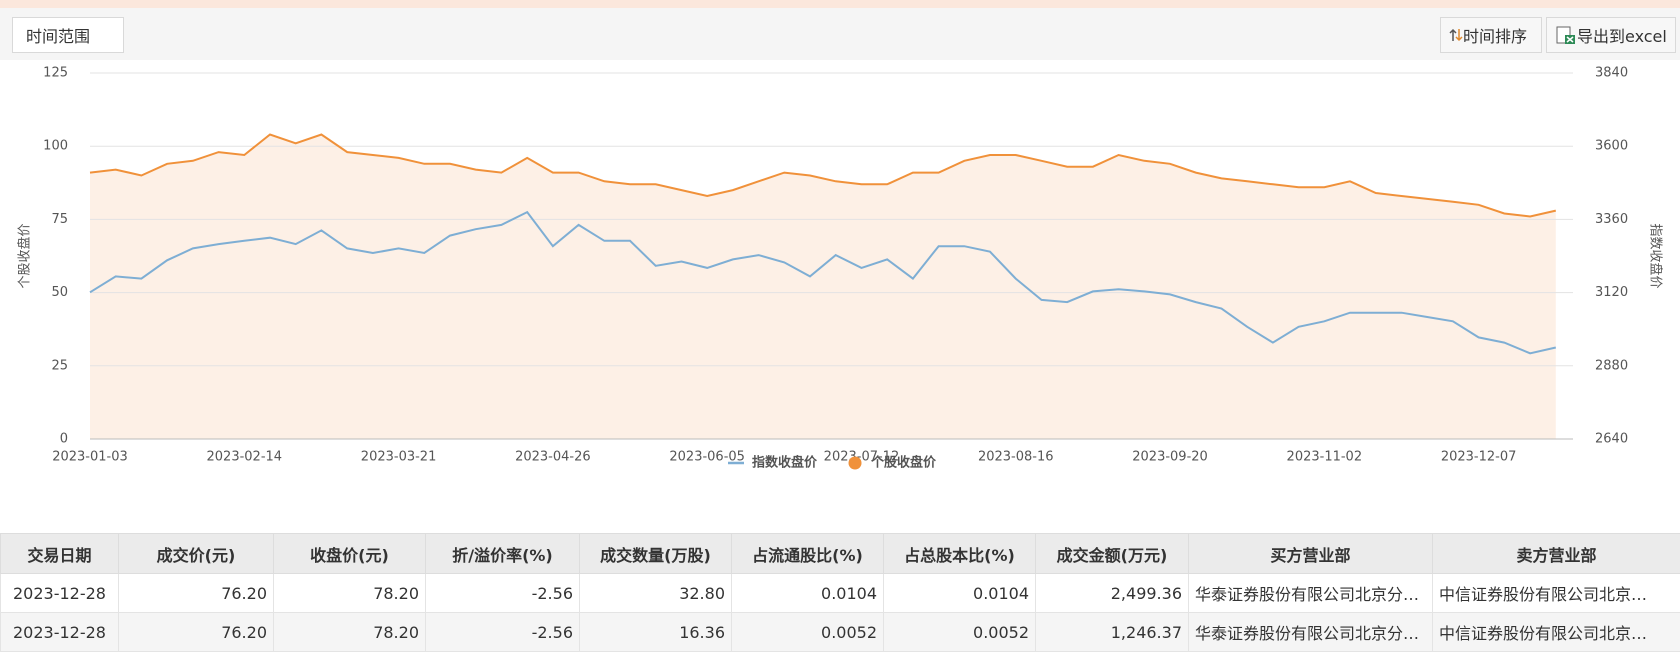 This screenshot has width=1680, height=652. What do you see at coordinates (90, 457) in the screenshot?
I see `x-tick-label: 2023-01-03` at bounding box center [90, 457].